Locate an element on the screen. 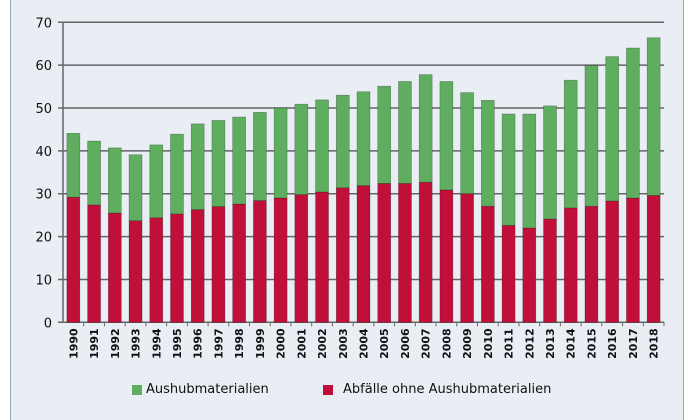 The height and width of the screenshot is (420, 700). bar-aushub-2010 is located at coordinates (488, 153).